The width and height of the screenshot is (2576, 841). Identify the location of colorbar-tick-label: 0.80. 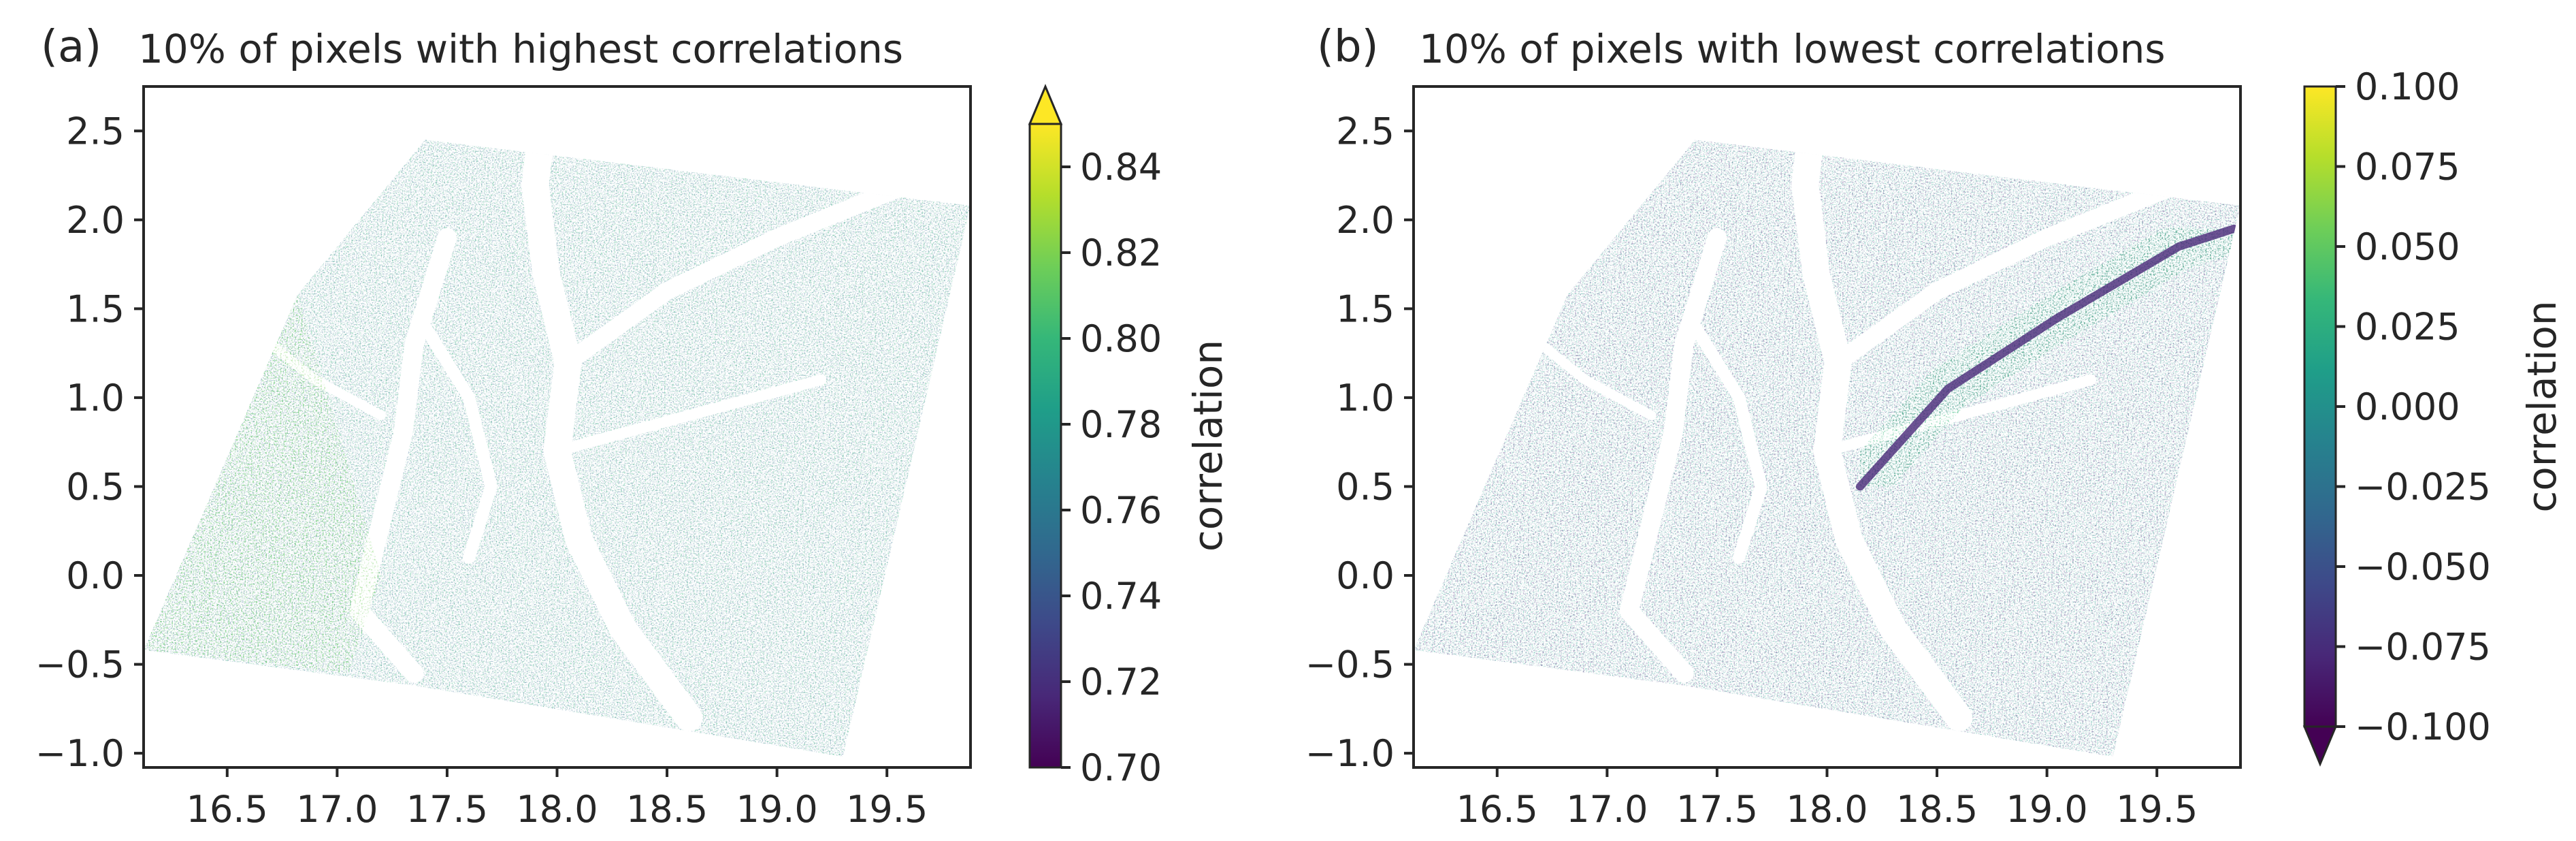
(1121, 338).